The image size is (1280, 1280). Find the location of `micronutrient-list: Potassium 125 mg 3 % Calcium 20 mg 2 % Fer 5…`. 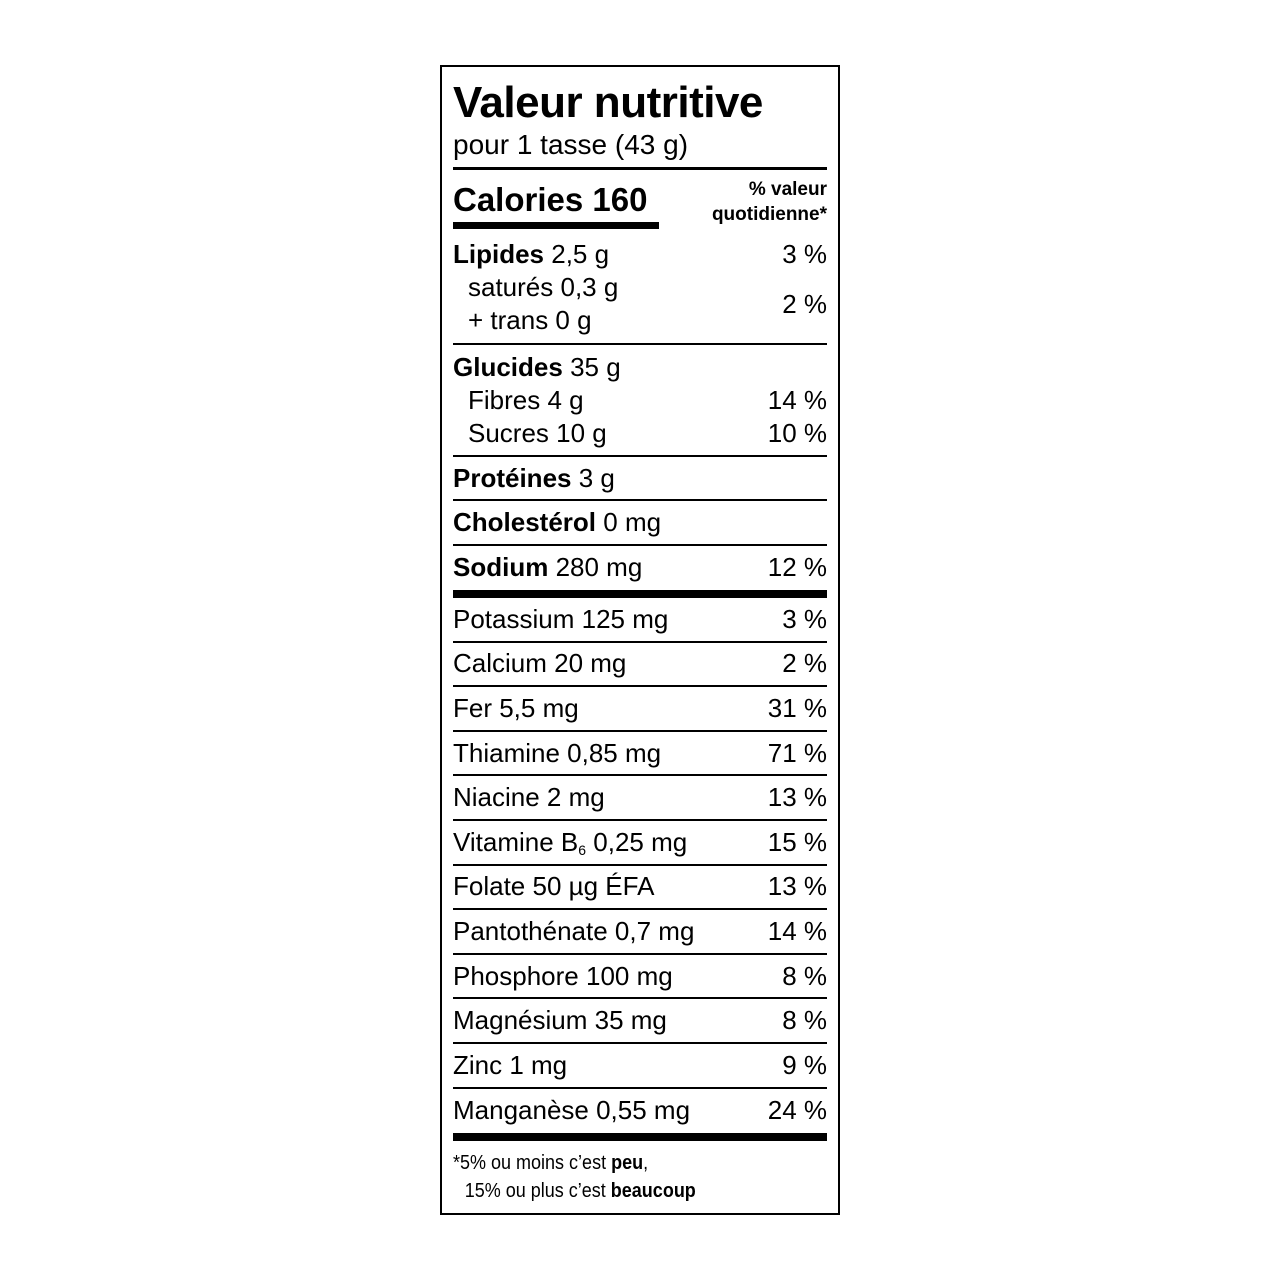

micronutrient-list: Potassium 125 mg 3 % Calcium 20 mg 2 % Fer 5… is located at coordinates (640, 865).